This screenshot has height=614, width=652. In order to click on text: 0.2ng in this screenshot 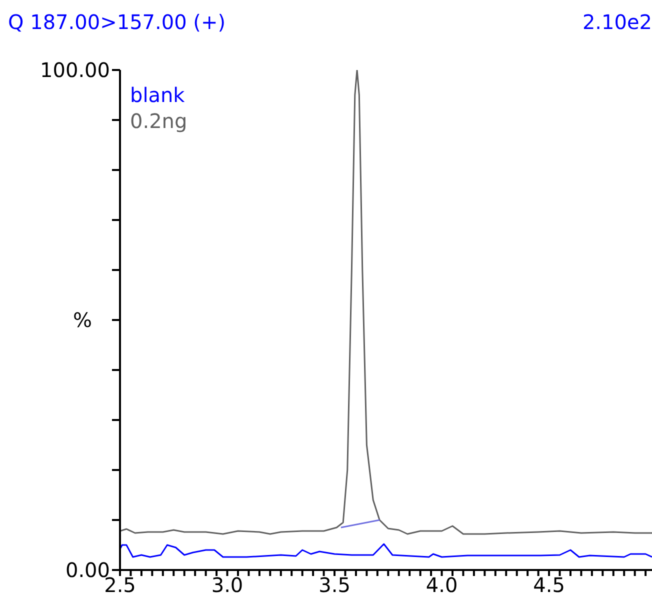, I will do `click(159, 121)`.